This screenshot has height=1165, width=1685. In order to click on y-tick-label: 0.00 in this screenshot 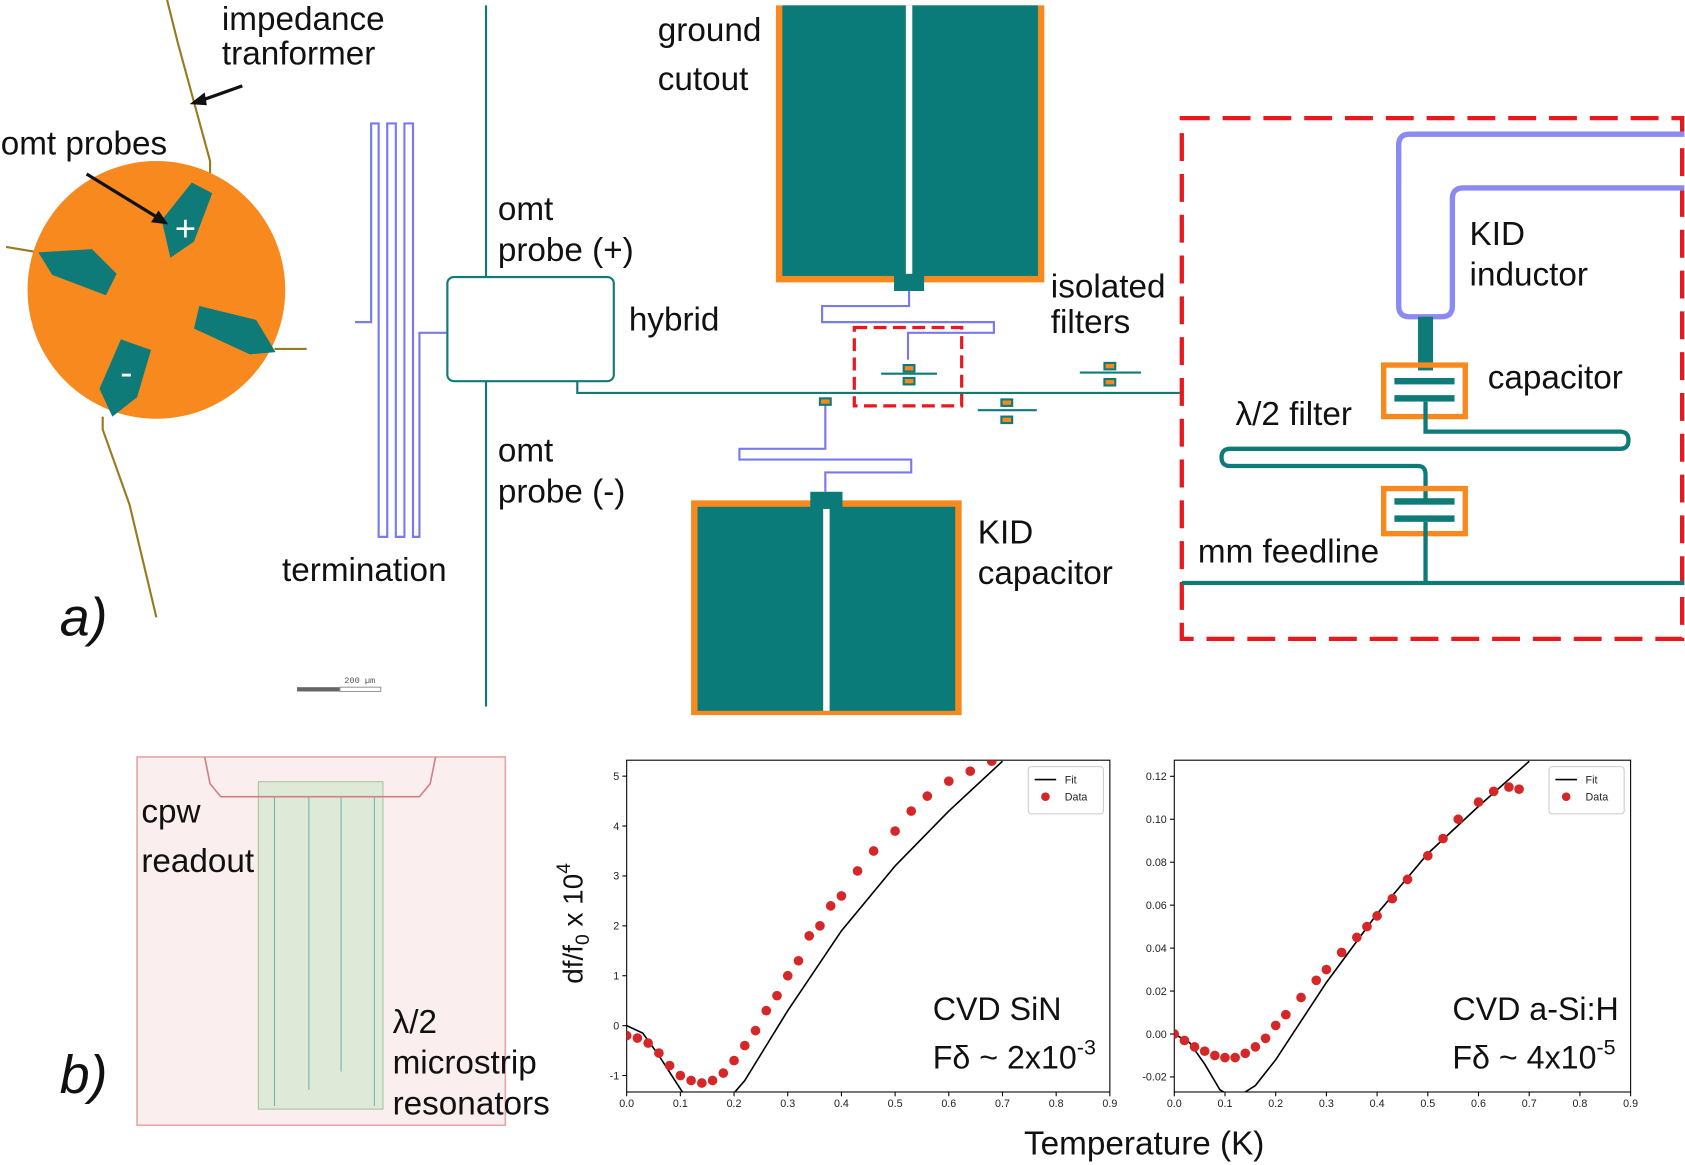, I will do `click(1156, 1035)`.